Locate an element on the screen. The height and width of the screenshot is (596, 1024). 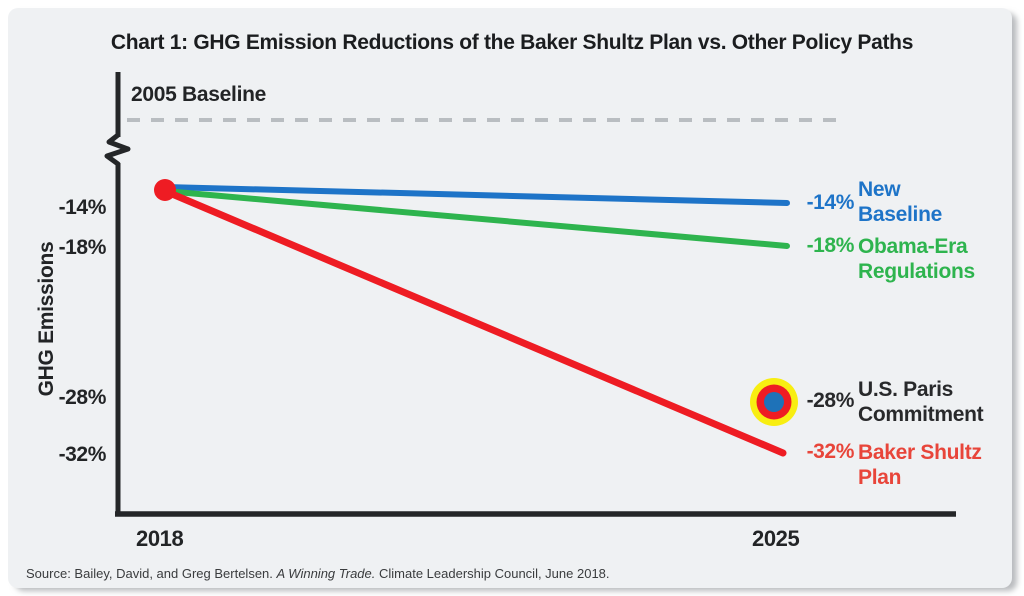
obama-era-name-label: Obama-Era Regulations is located at coordinates (941, 259).